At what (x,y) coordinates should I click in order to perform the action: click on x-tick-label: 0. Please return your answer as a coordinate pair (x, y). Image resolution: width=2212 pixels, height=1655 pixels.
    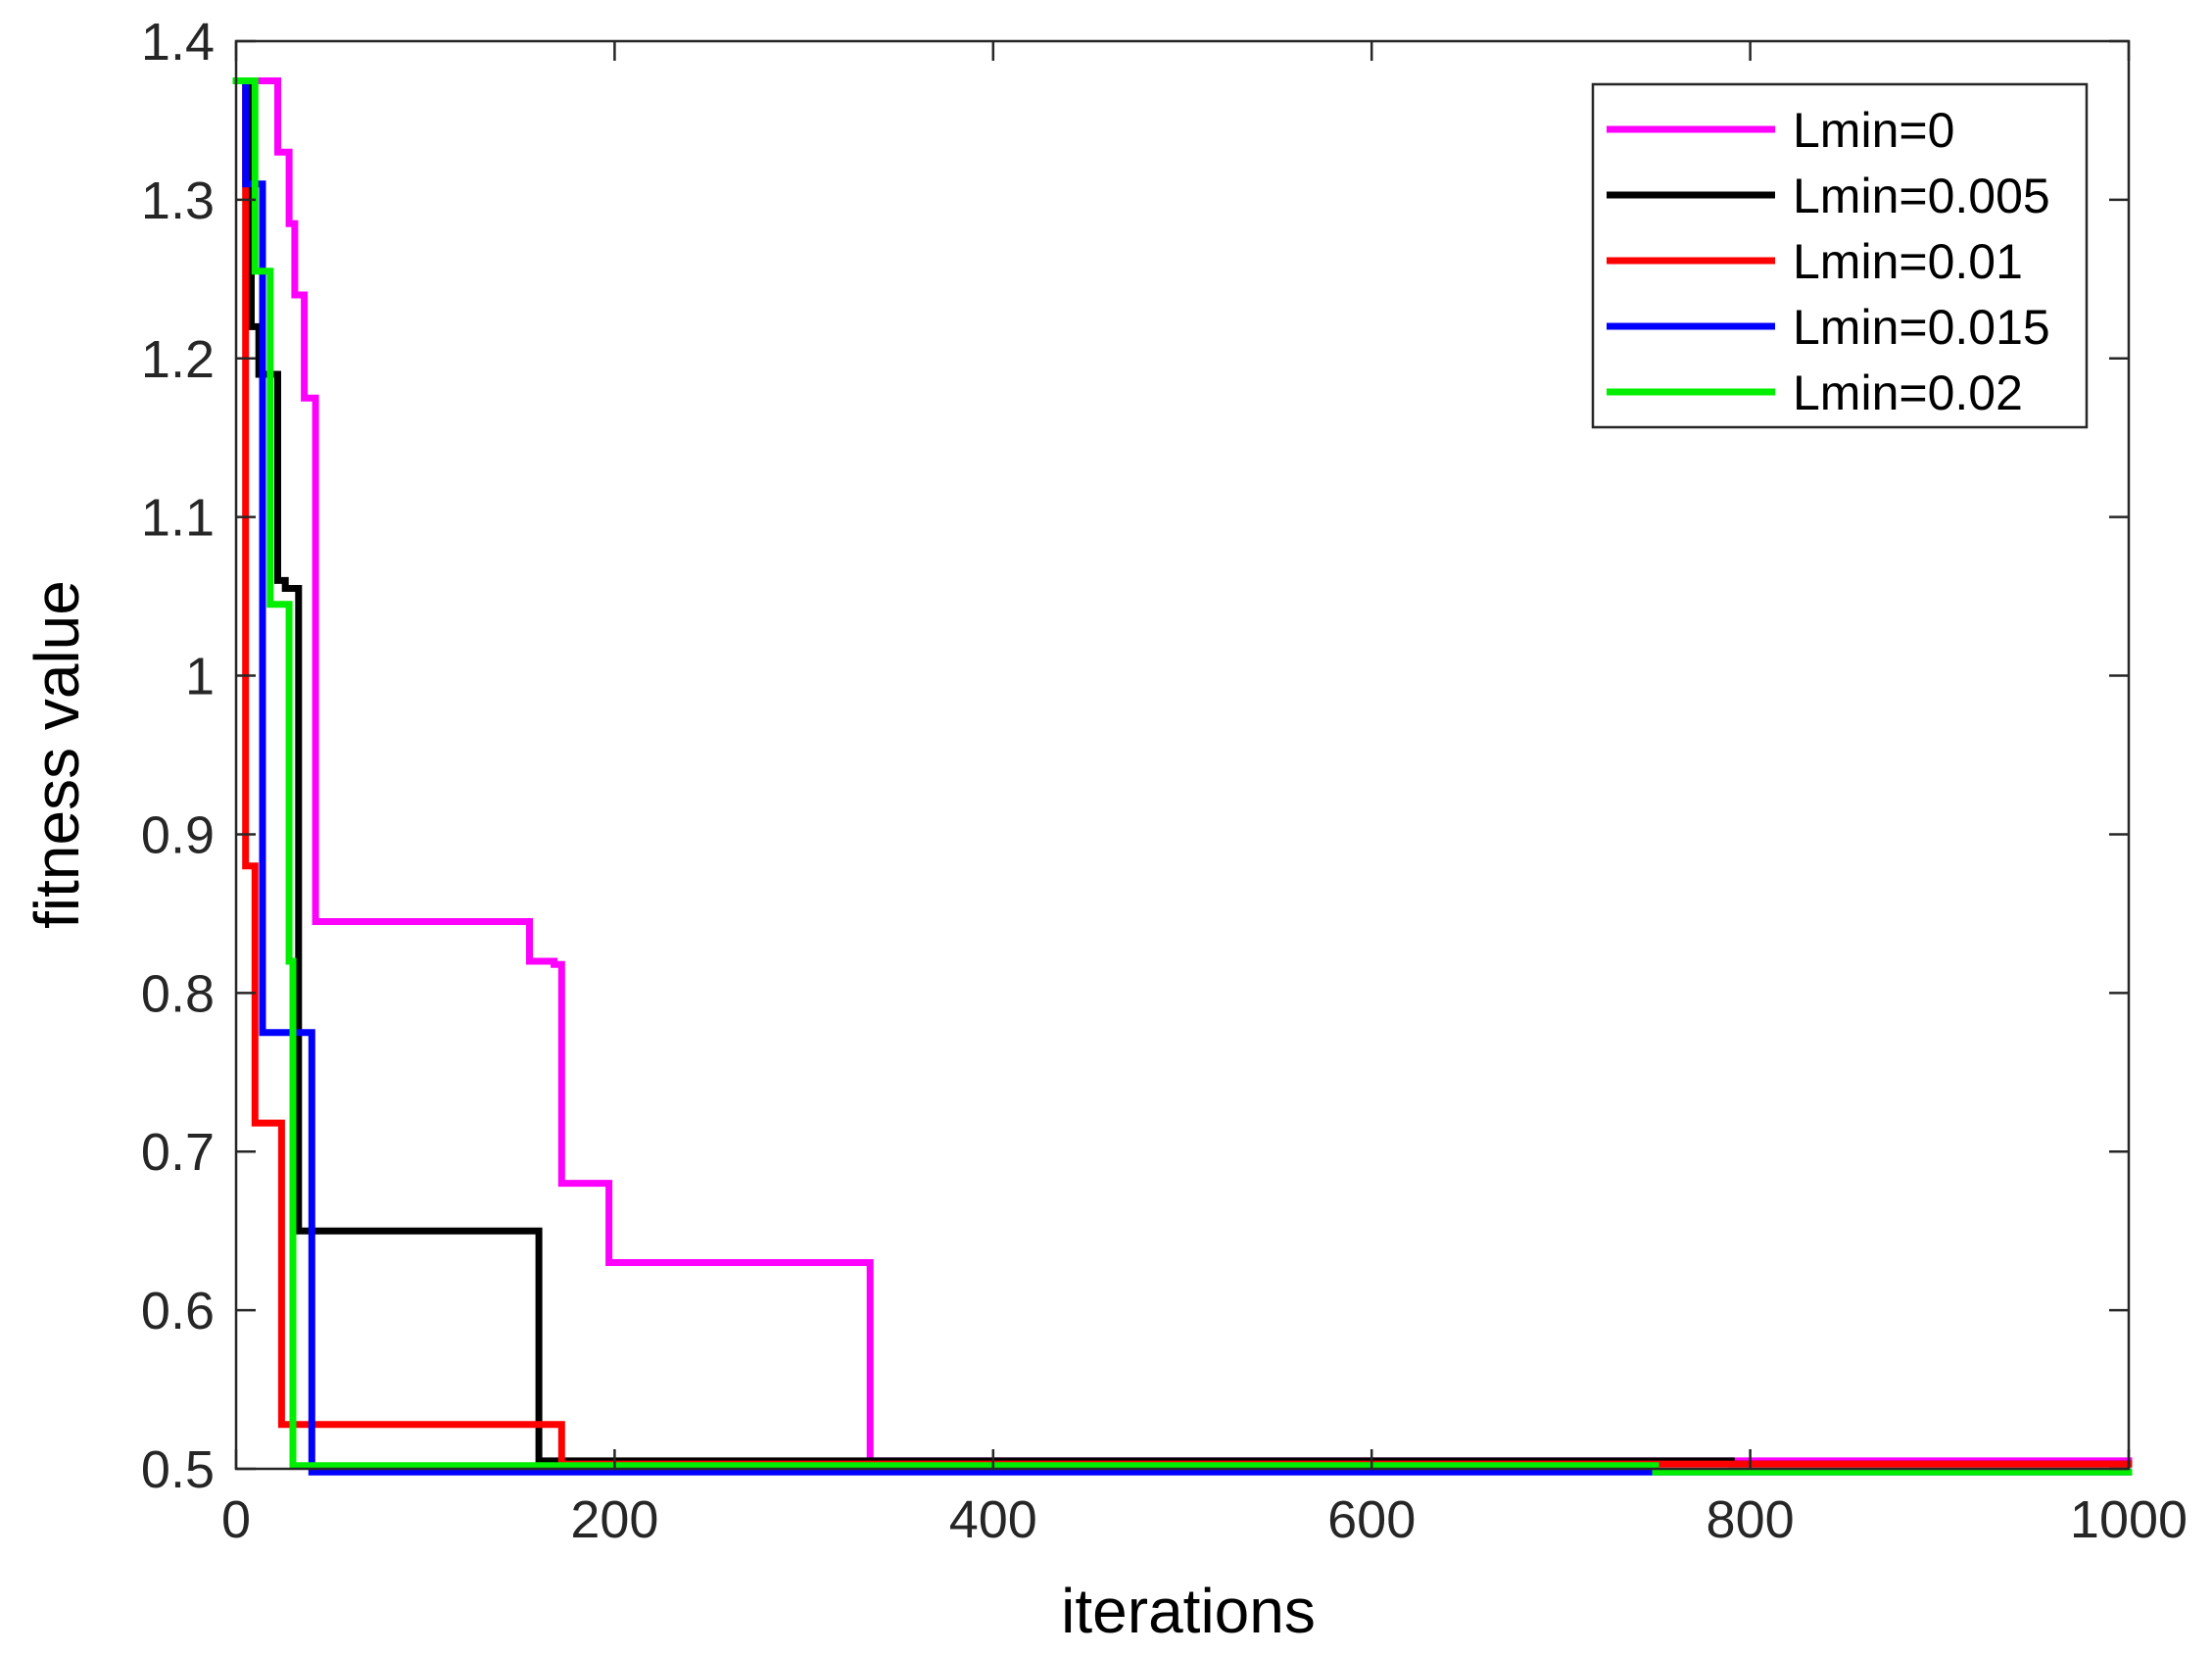
    Looking at the image, I should click on (236, 1519).